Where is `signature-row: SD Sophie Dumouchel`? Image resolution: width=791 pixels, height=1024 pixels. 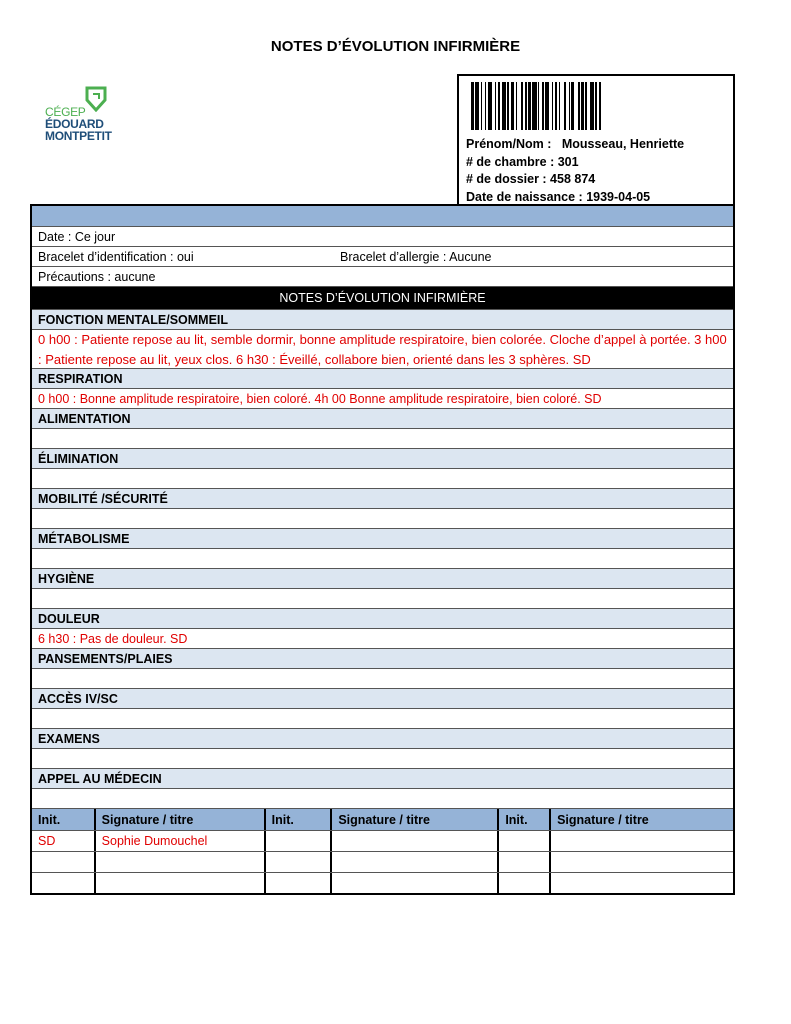
signature-row: SD Sophie Dumouchel is located at coordinates (382, 841).